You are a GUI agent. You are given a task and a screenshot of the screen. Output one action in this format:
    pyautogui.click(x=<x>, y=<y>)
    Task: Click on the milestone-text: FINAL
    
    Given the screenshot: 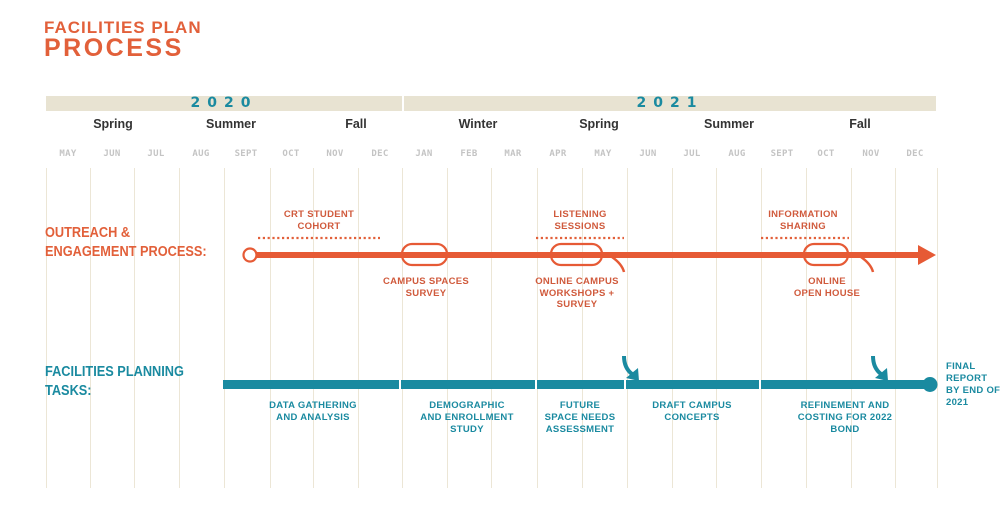 What is the action you would take?
    pyautogui.click(x=961, y=366)
    